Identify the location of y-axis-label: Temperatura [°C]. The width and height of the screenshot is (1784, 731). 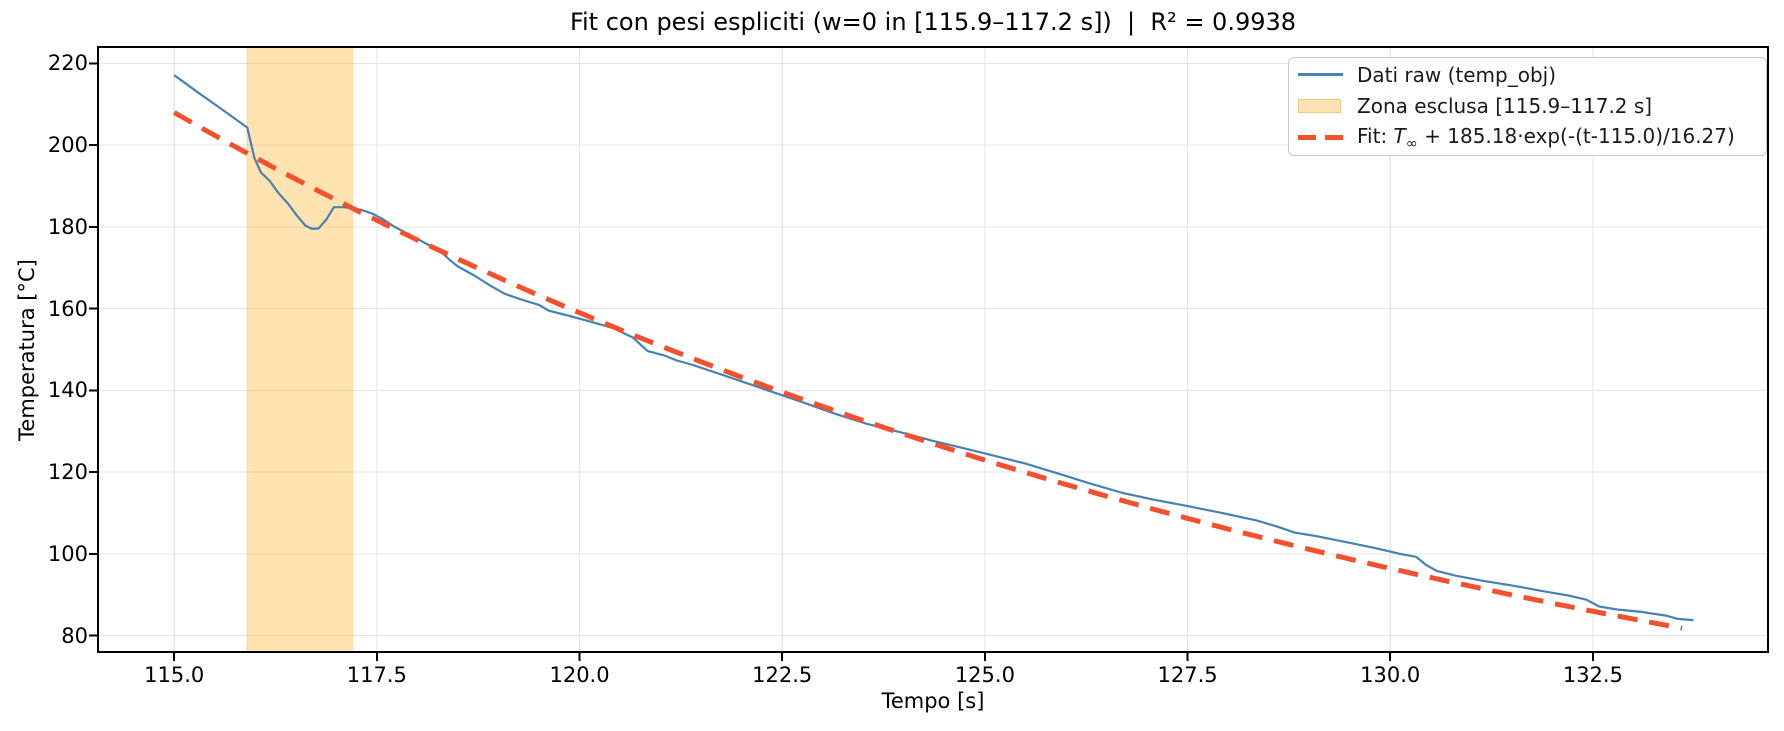
(27, 350).